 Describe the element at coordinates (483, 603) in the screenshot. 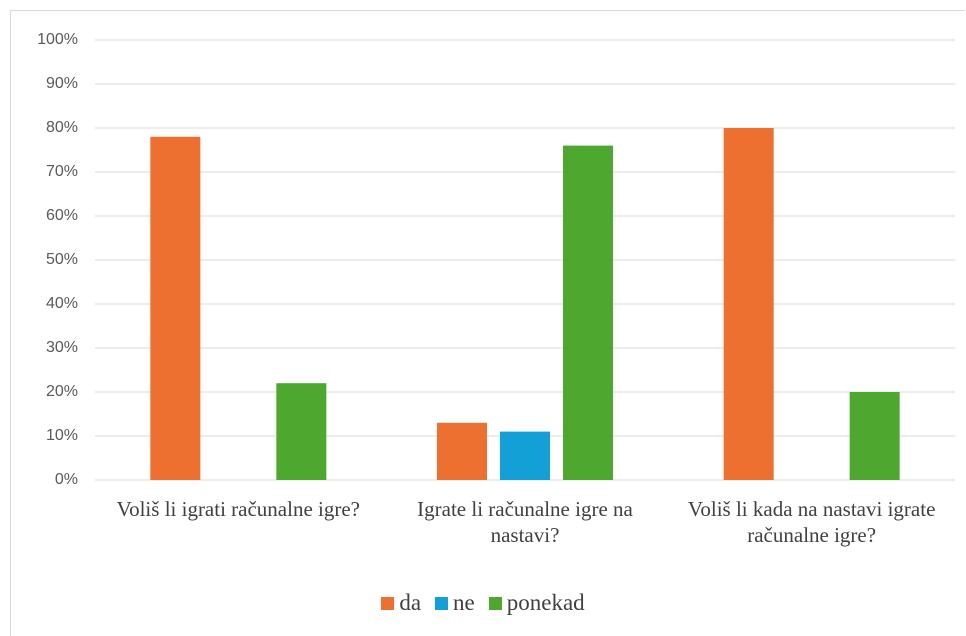

I see `legend: da ne ponekad` at that location.